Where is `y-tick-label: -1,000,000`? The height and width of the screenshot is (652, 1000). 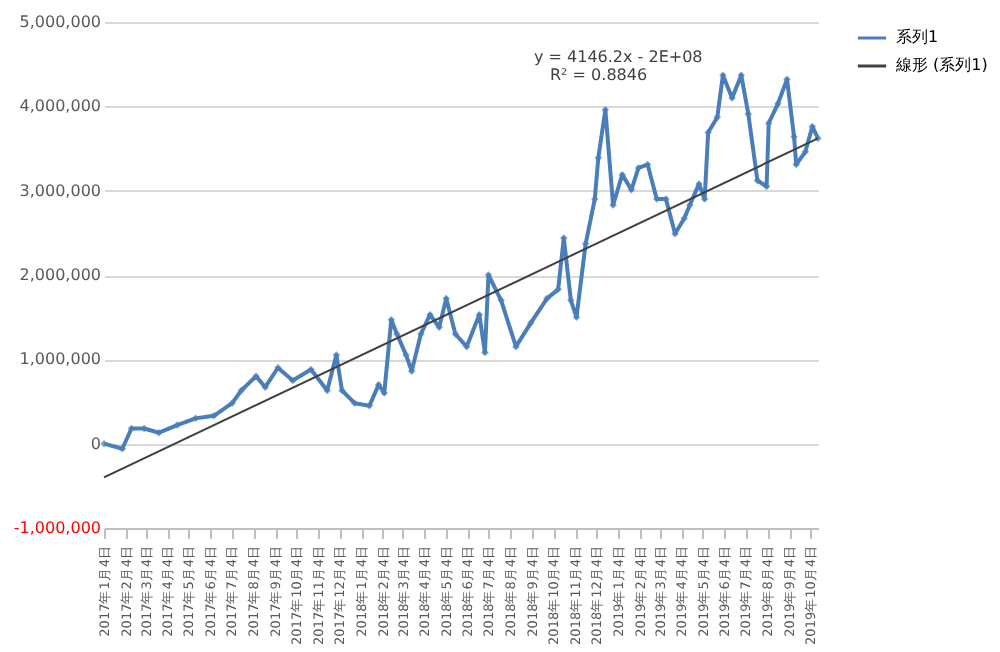
y-tick-label: -1,000,000 is located at coordinates (57, 528).